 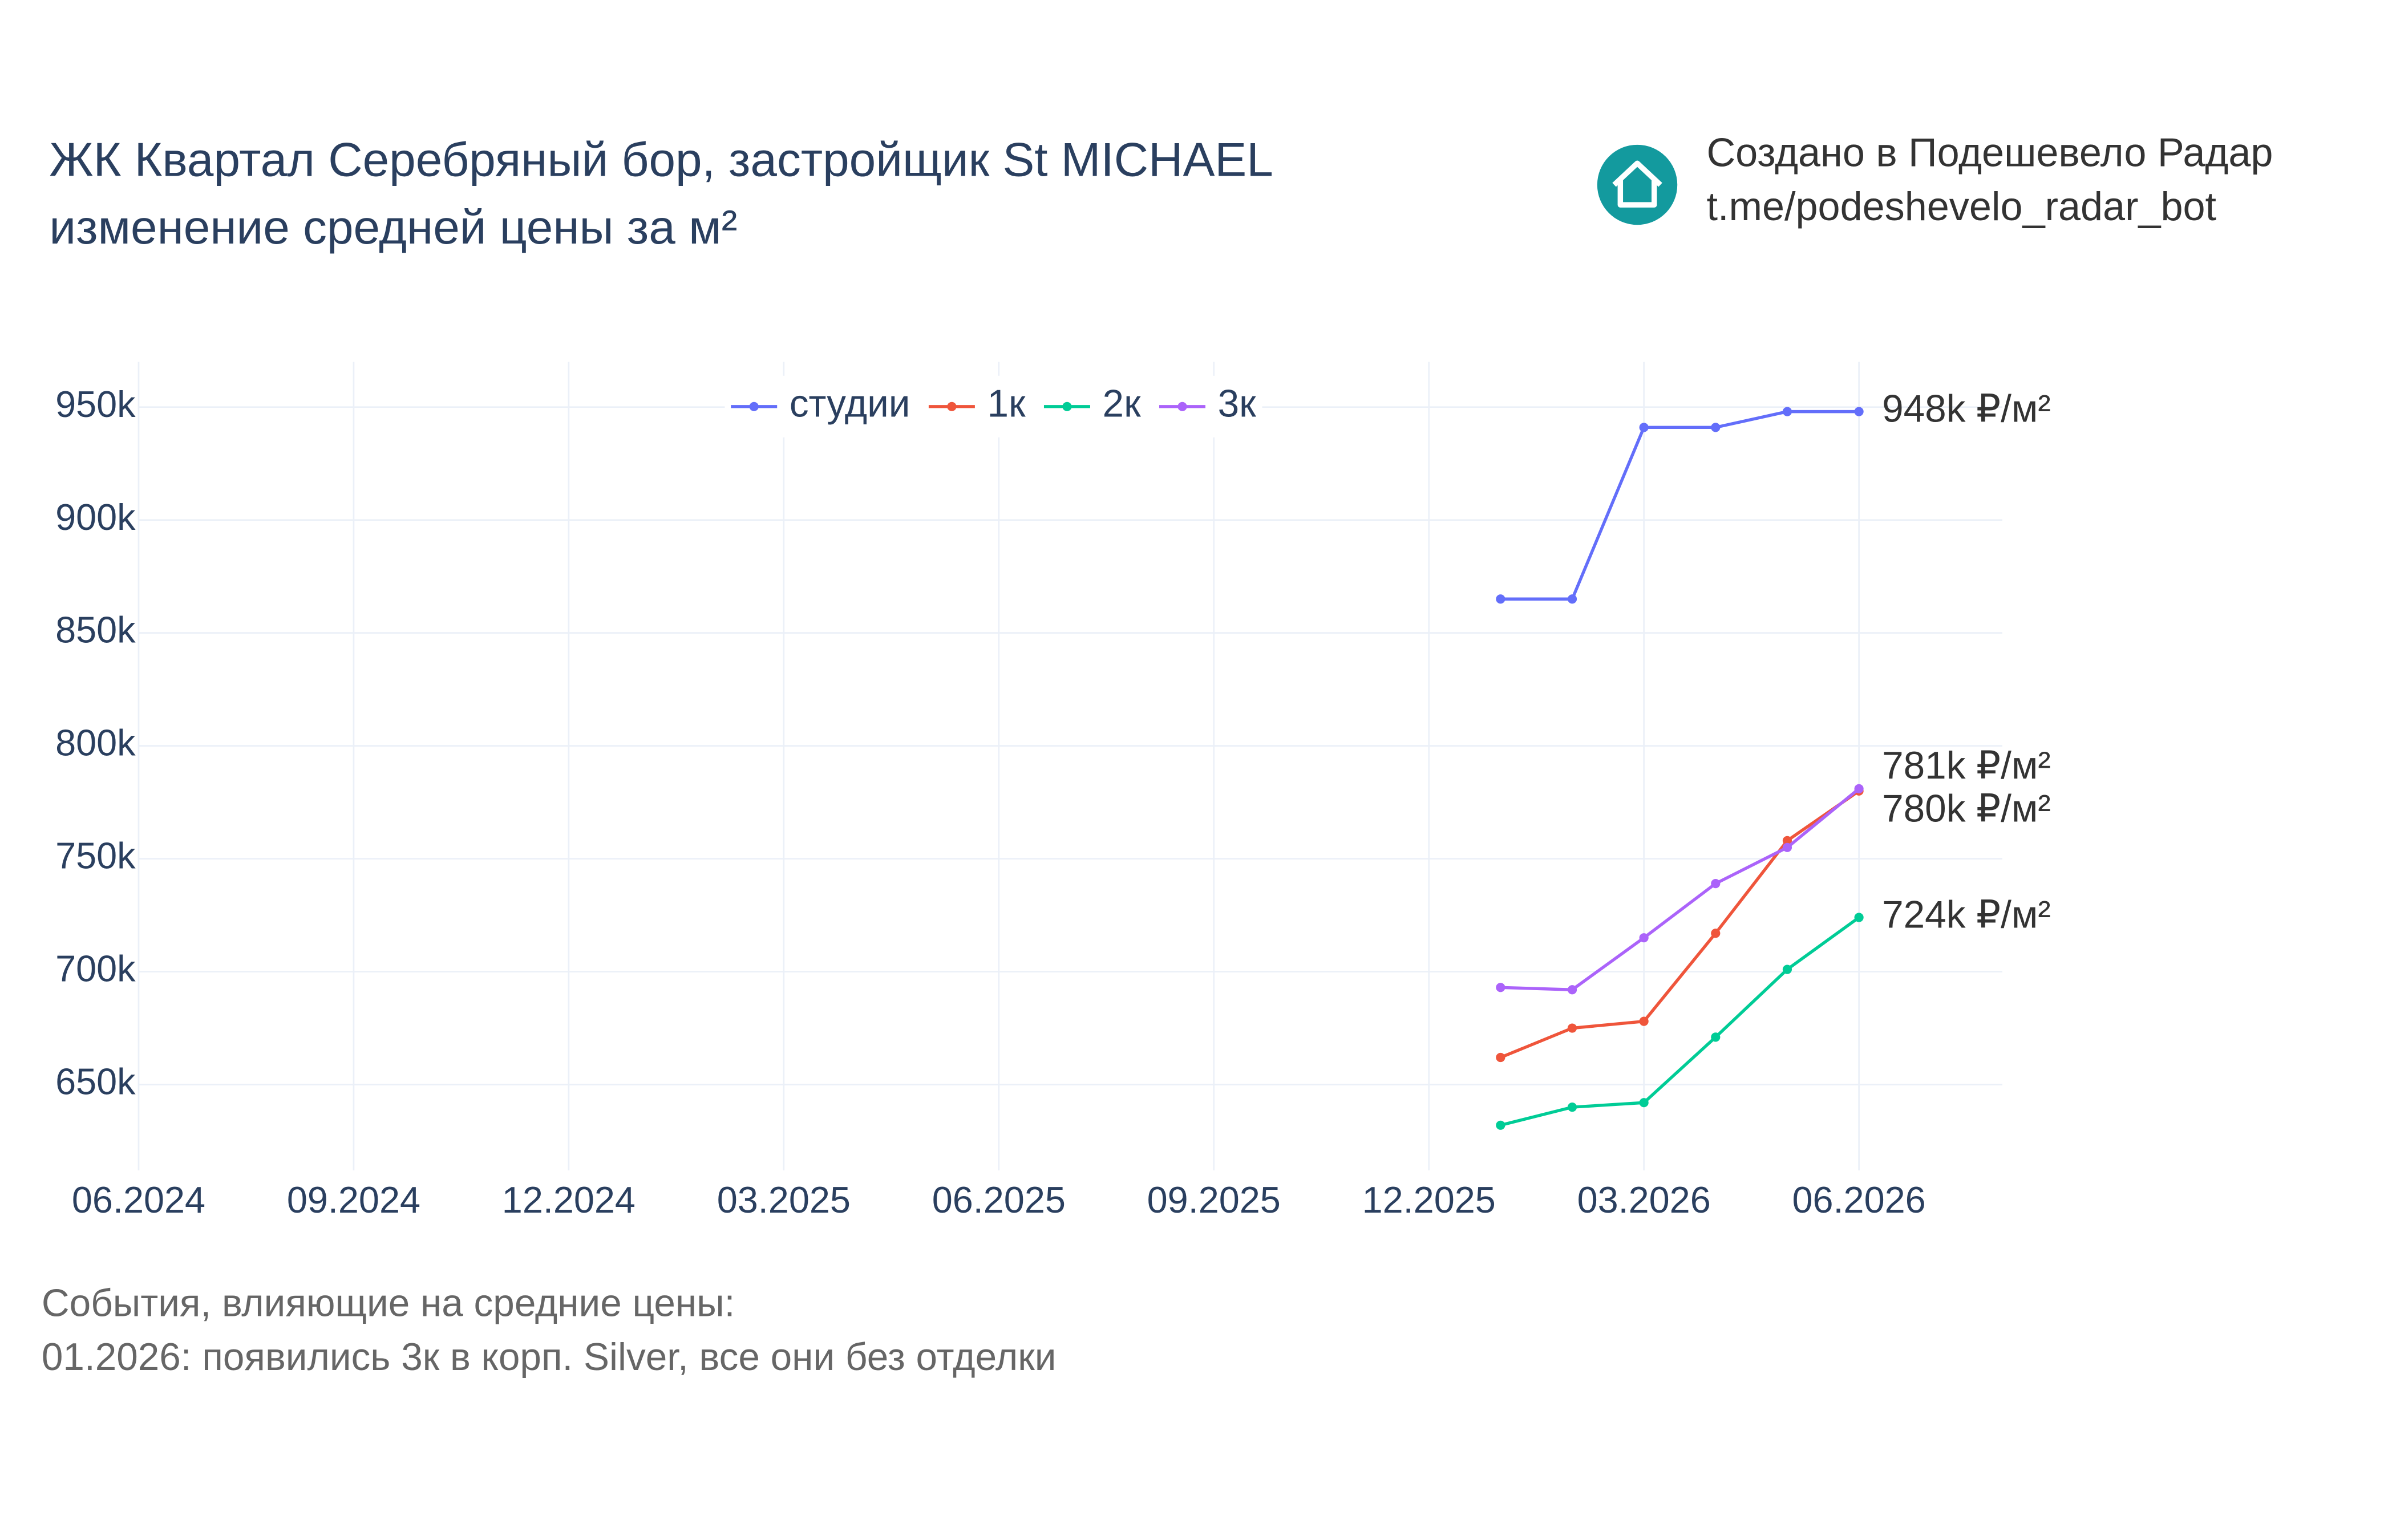 I want to click on y-tick-label: 850k, so click(x=95, y=630).